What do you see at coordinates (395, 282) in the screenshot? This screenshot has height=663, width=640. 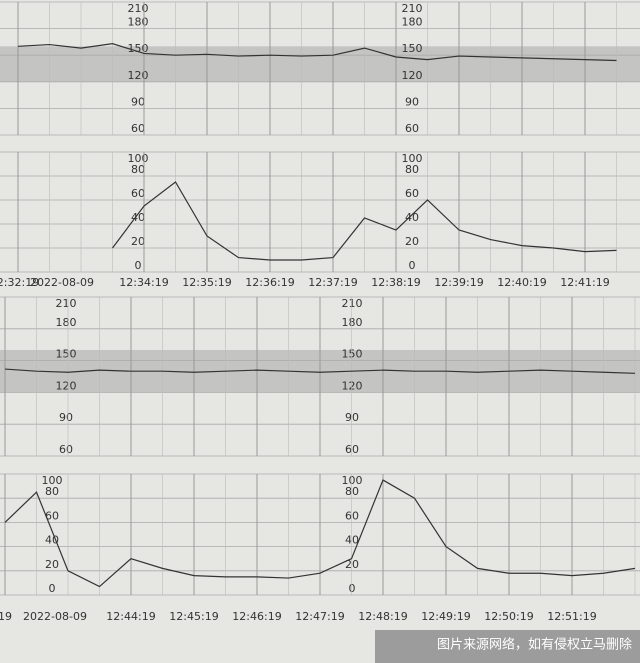 I see `time-label: 12:38:19` at bounding box center [395, 282].